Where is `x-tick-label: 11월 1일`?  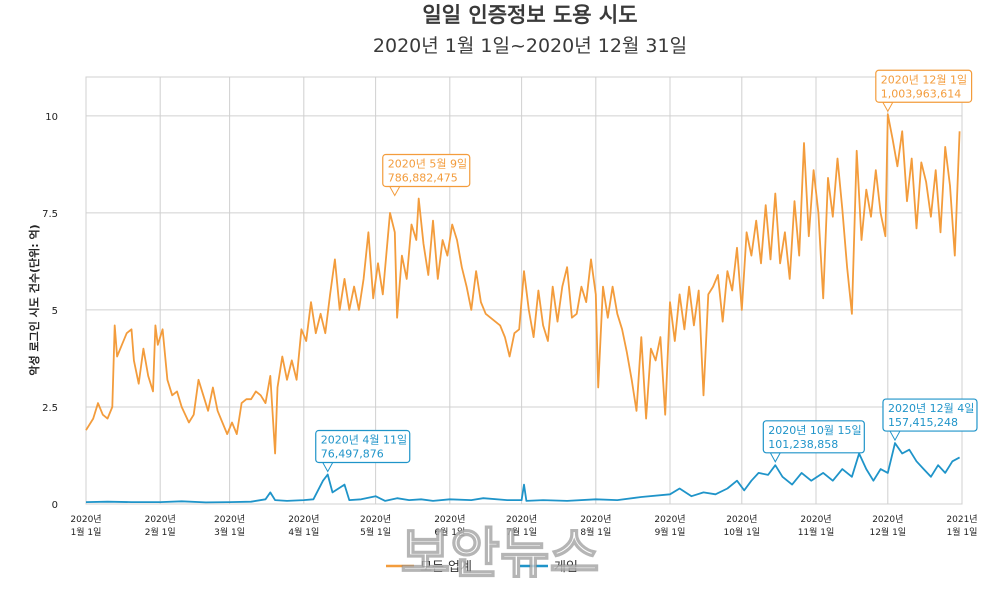
x-tick-label: 11월 1일 is located at coordinates (816, 532).